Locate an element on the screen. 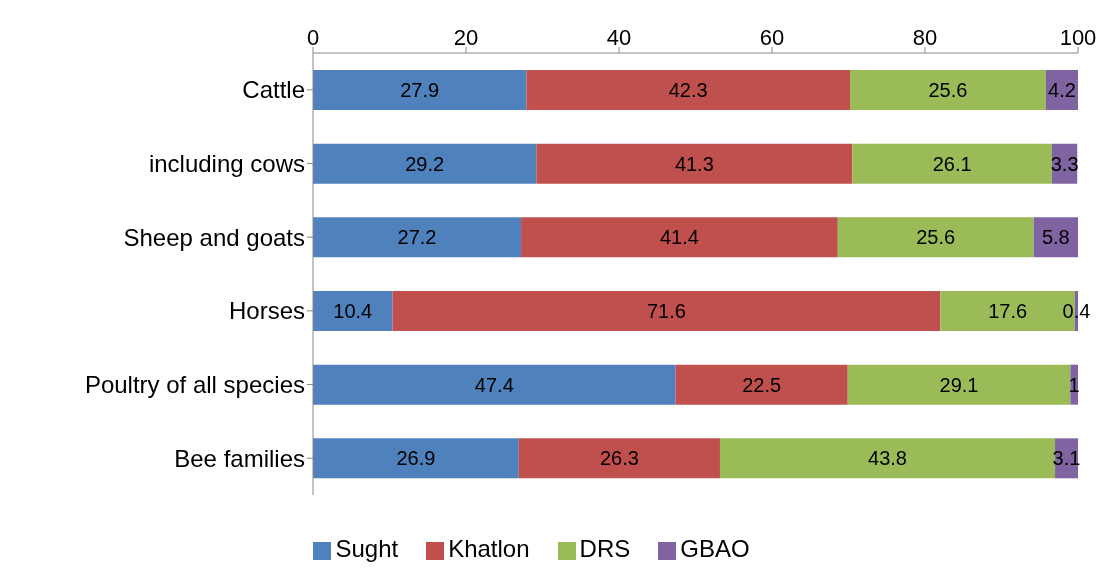 Image resolution: width=1113 pixels, height=574 pixels. data-label: 71.6 is located at coordinates (666, 311).